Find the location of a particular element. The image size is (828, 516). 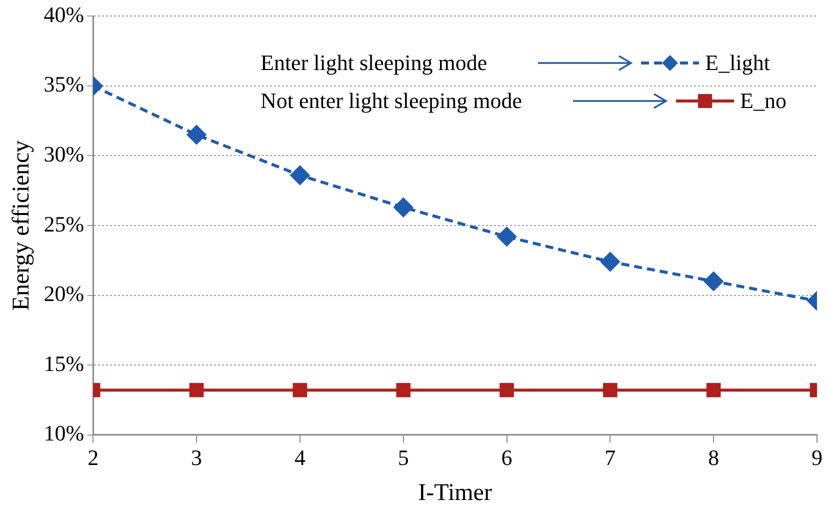

x-axis-title: I-Timer is located at coordinates (455, 493).